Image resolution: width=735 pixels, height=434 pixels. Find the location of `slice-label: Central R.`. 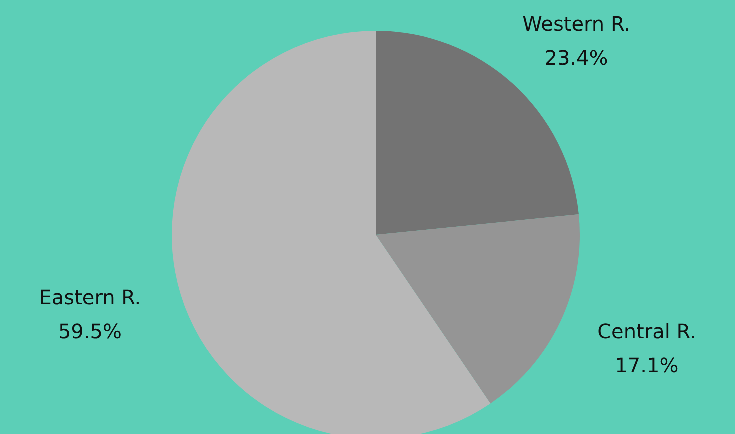

slice-label: Central R. is located at coordinates (647, 332).